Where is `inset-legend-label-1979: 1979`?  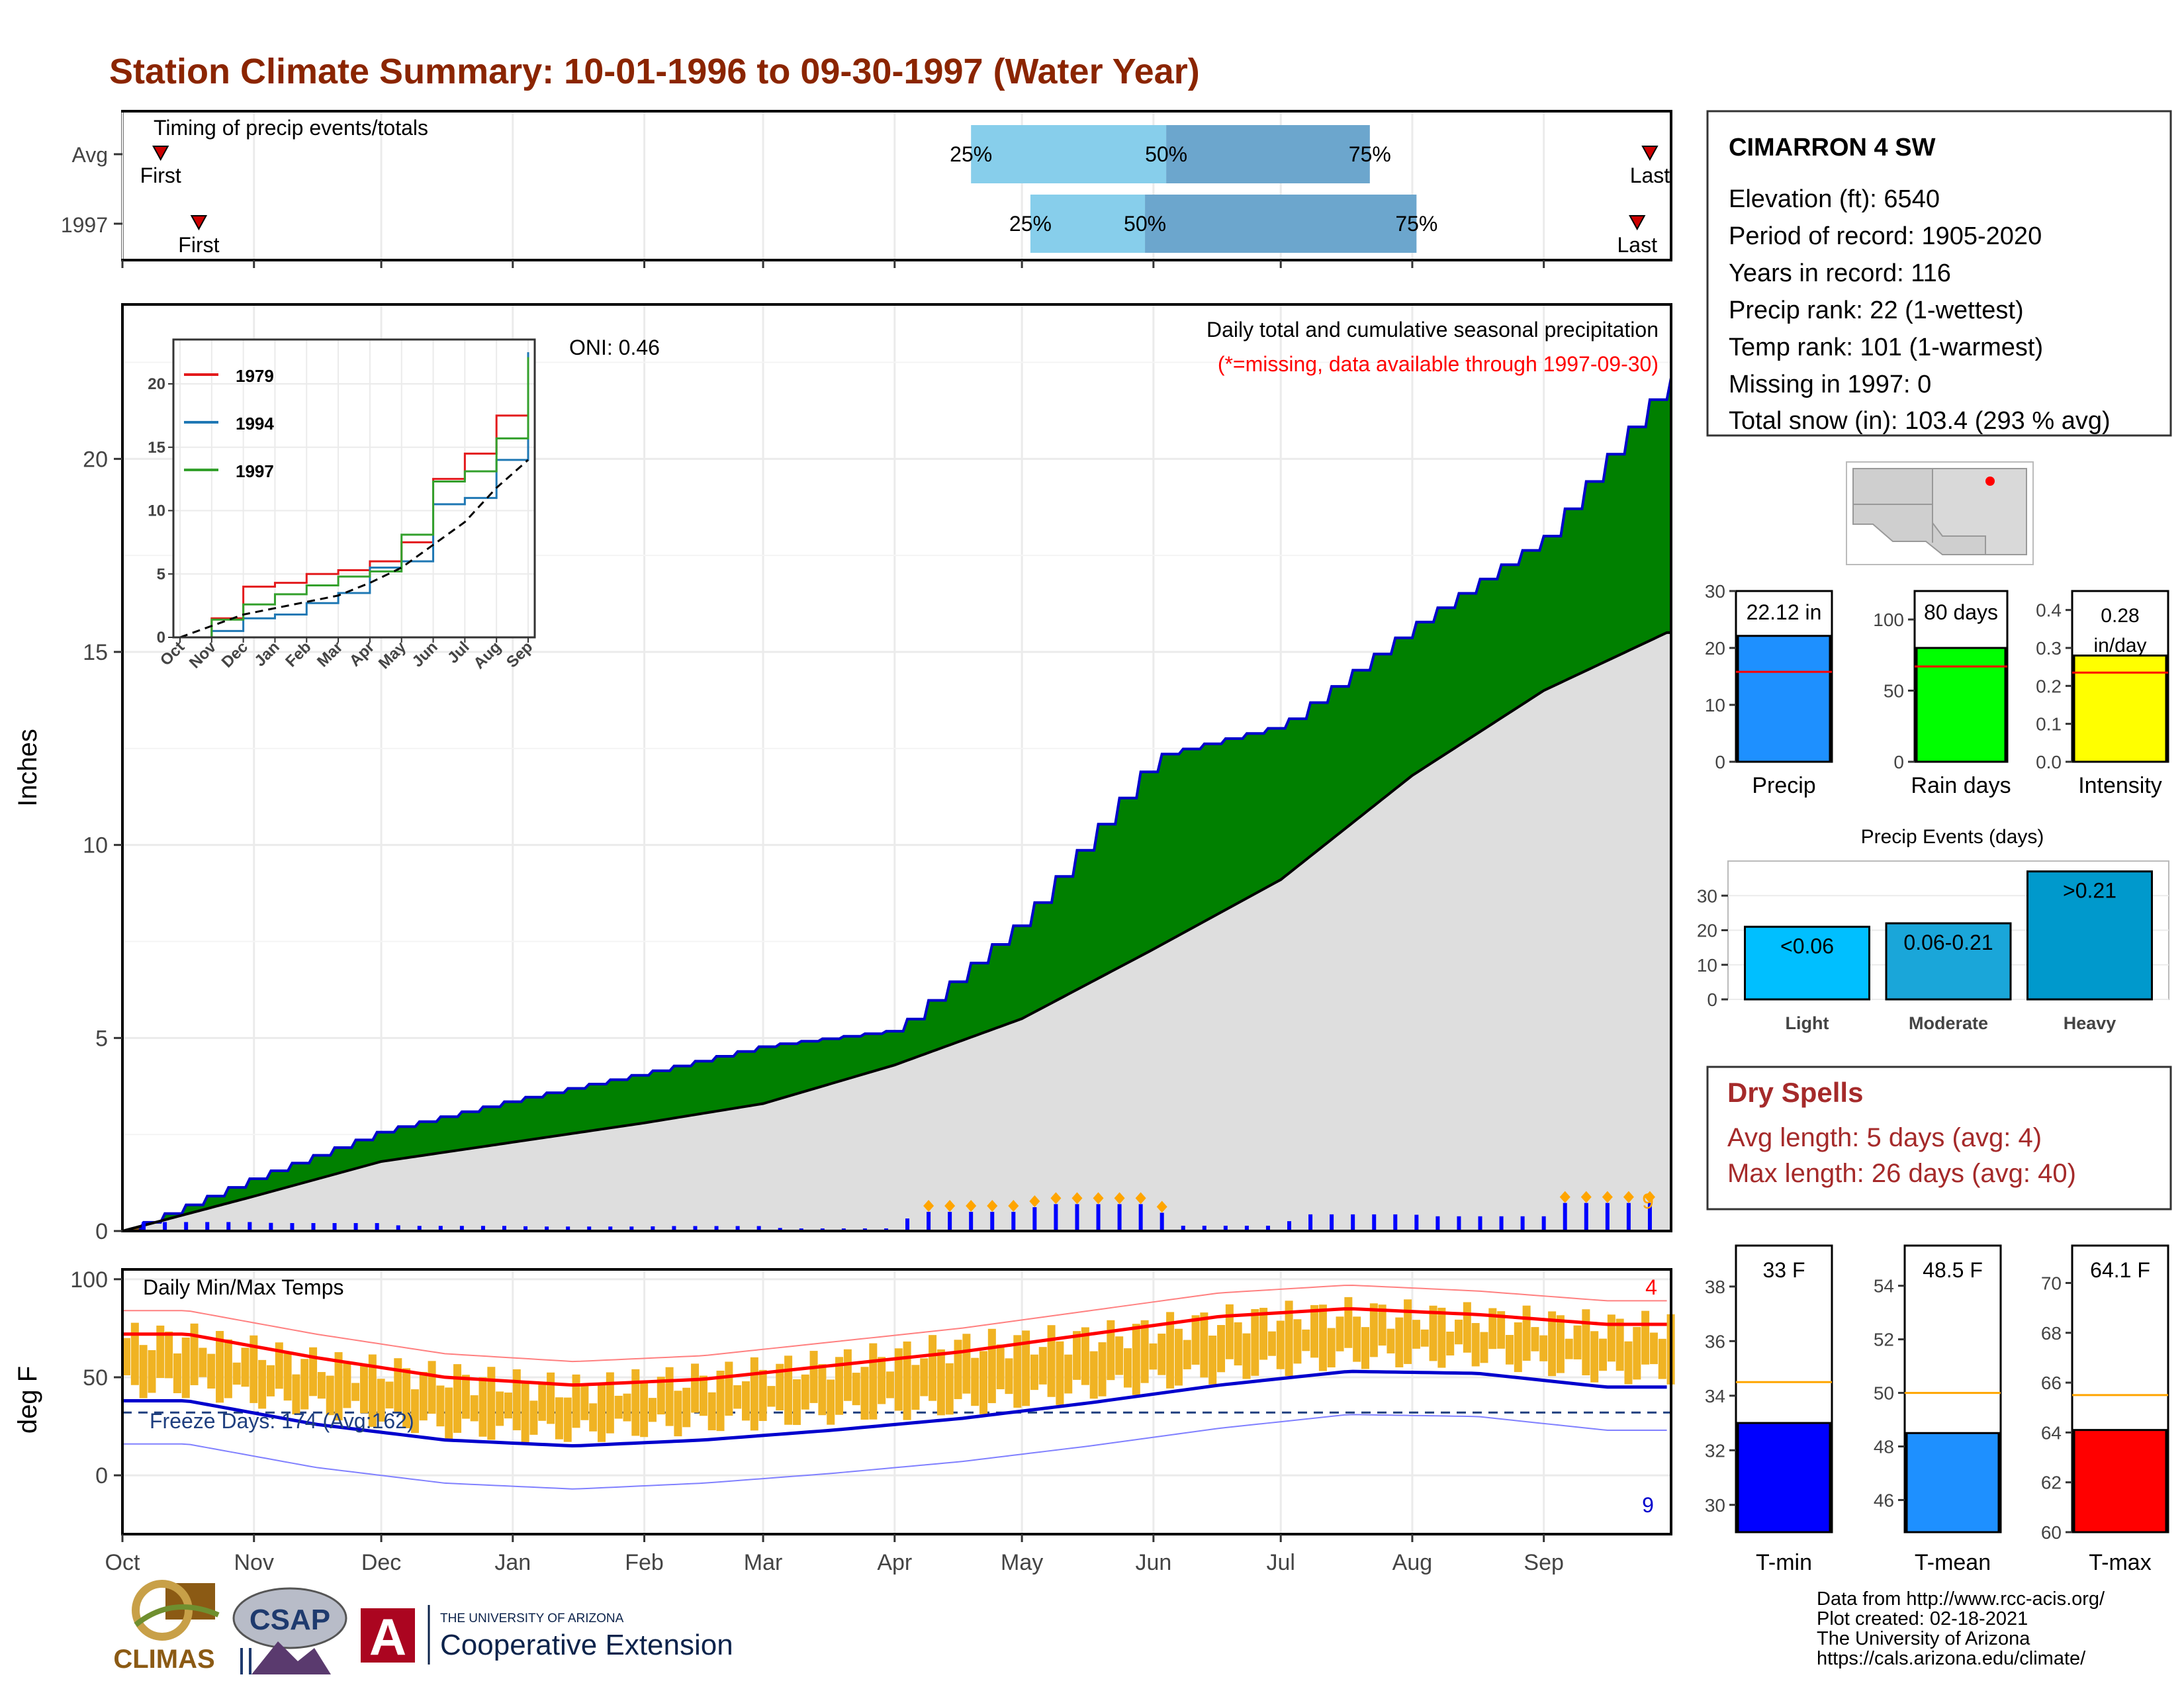 inset-legend-label-1979: 1979 is located at coordinates (255, 376).